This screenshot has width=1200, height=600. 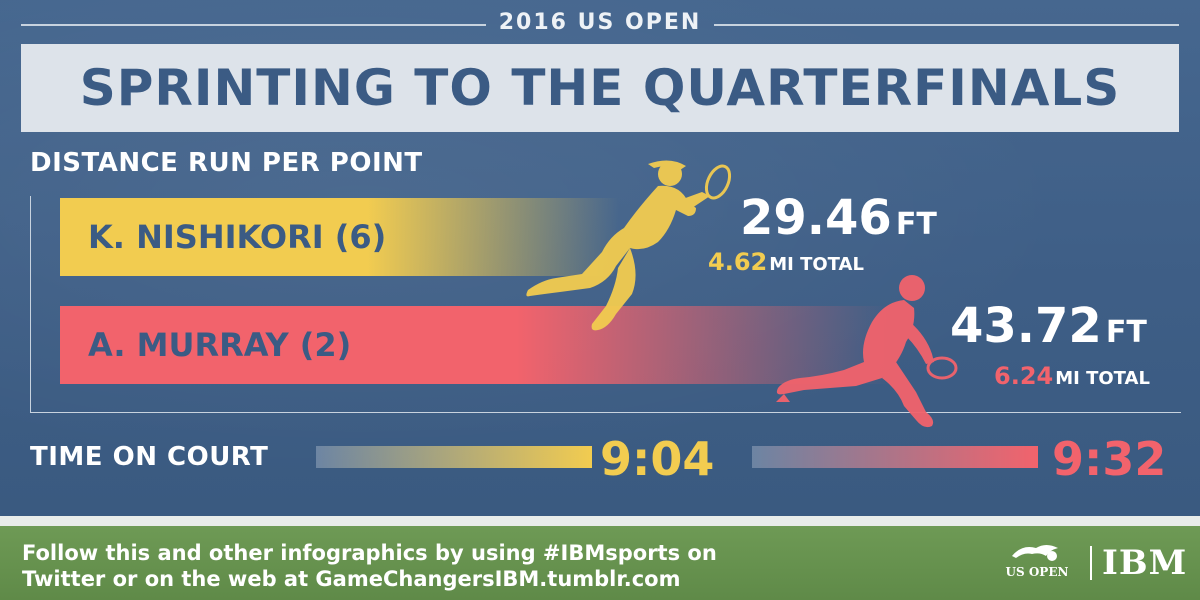 What do you see at coordinates (237, 237) in the screenshot?
I see `bar-label-nishikori: K. NISHIKORI (6)` at bounding box center [237, 237].